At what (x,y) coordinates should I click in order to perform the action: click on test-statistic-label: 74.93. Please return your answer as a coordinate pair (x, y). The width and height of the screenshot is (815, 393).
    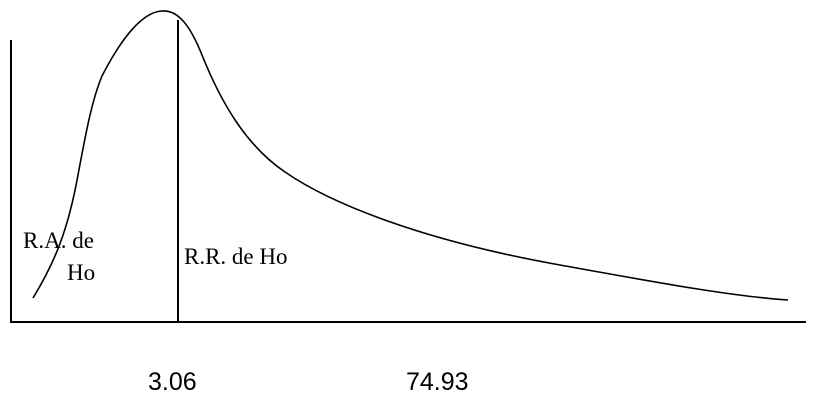
    Looking at the image, I should click on (437, 380).